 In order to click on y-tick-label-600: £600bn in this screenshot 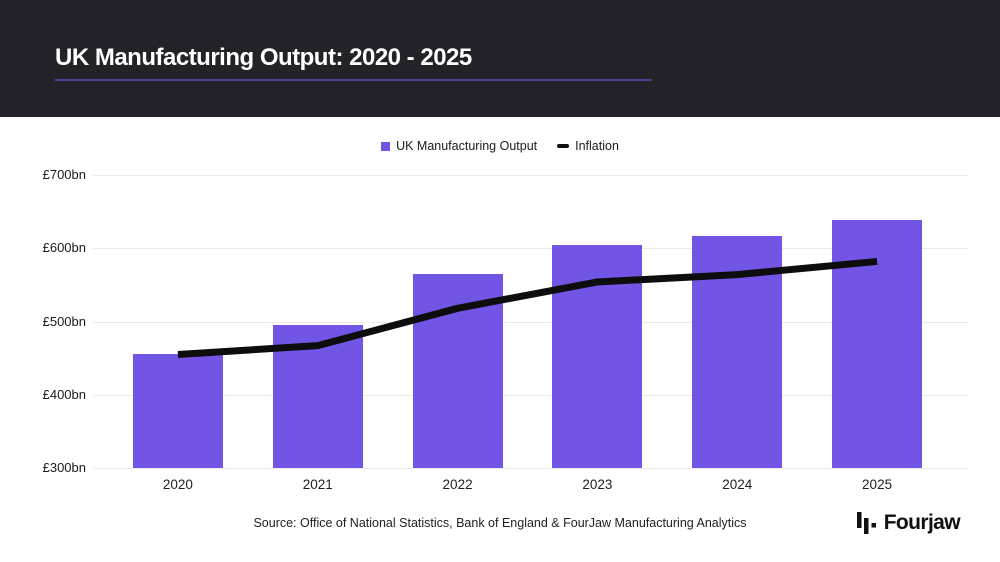, I will do `click(64, 248)`.